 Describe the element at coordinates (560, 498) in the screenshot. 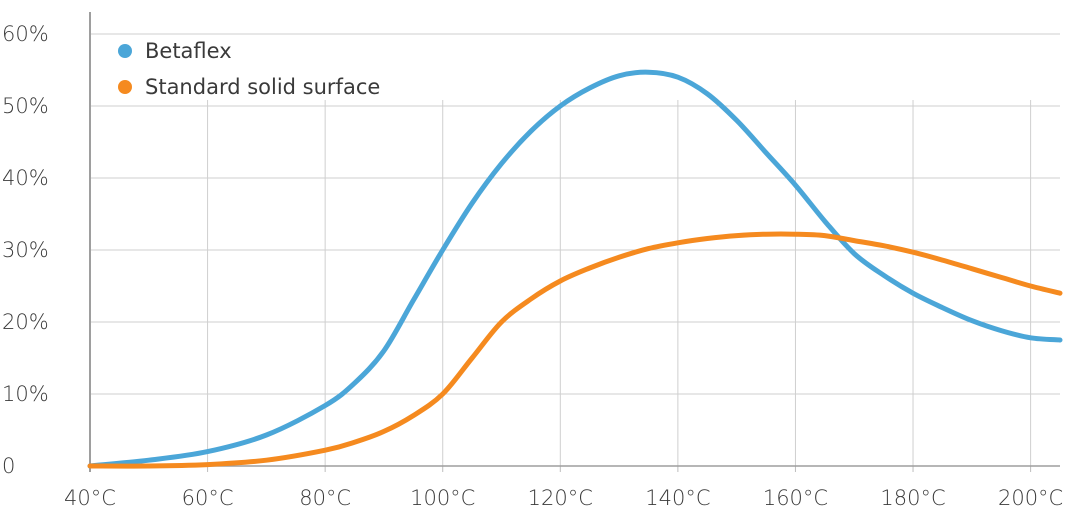

I see `x-tick-label: 120°C` at that location.